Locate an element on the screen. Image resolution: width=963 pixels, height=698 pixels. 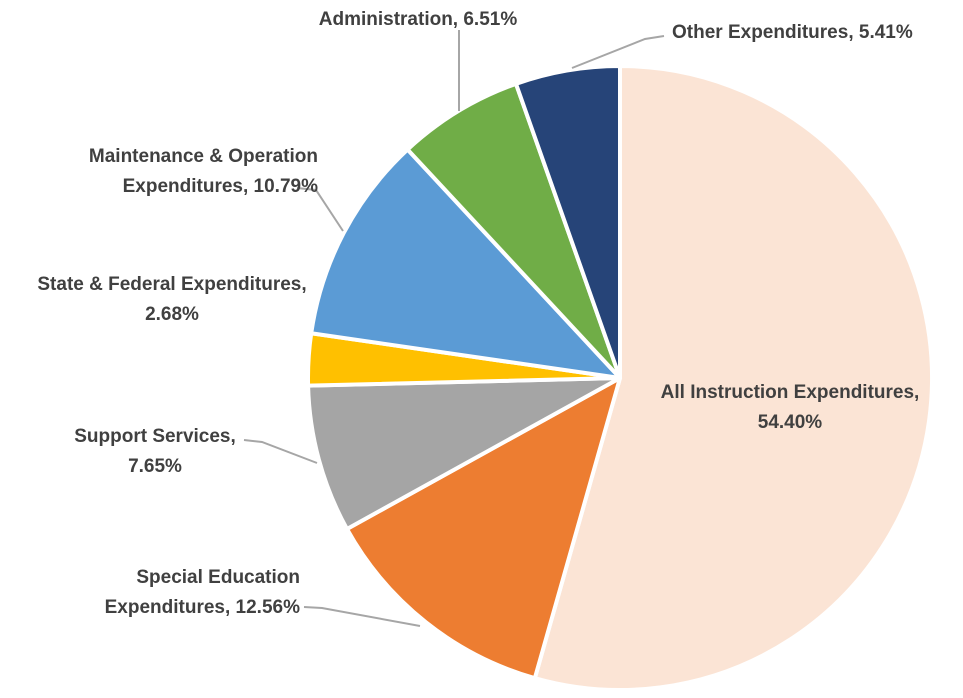
data-label-line: Support Services, is located at coordinates (155, 436).